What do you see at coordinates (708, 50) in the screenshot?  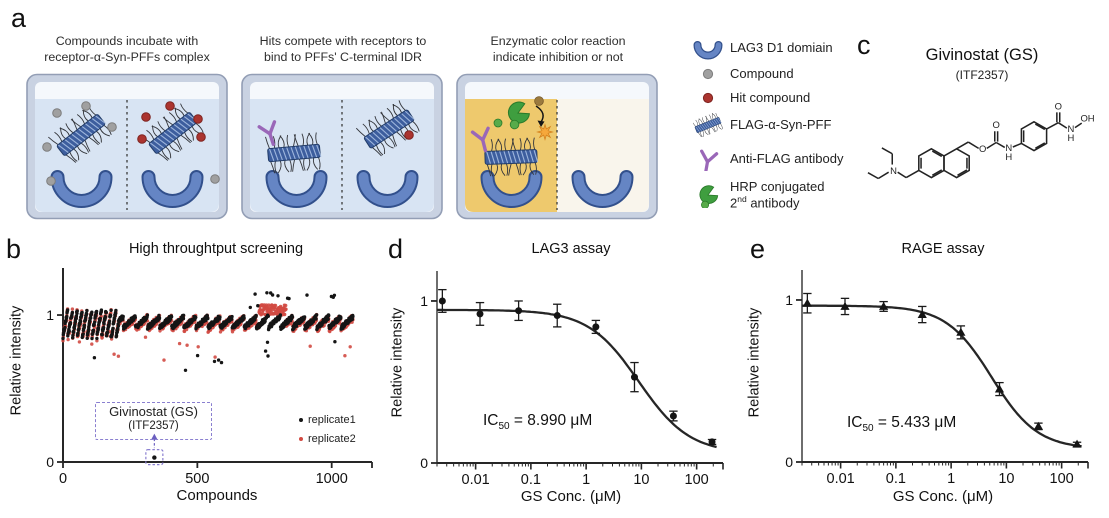 I see `lag3-d1-domain-icon` at bounding box center [708, 50].